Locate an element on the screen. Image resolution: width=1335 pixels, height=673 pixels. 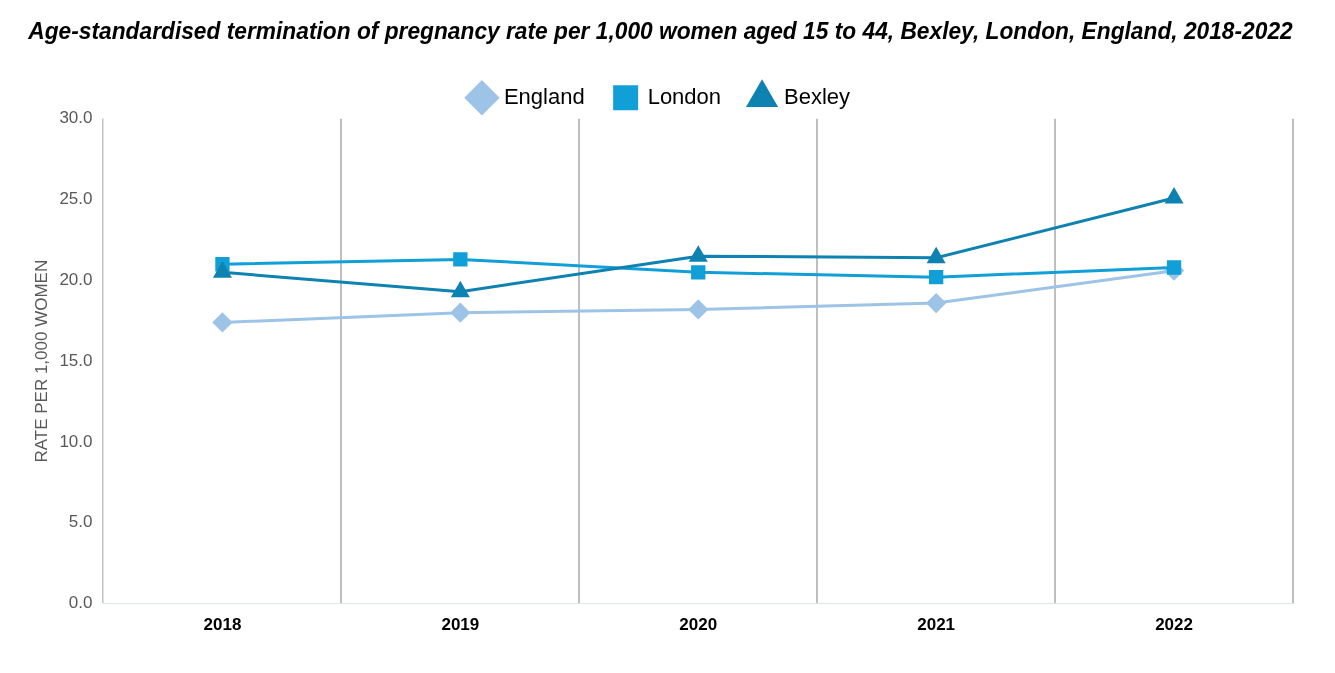
y-tick-label: 15.0 is located at coordinates (76, 360).